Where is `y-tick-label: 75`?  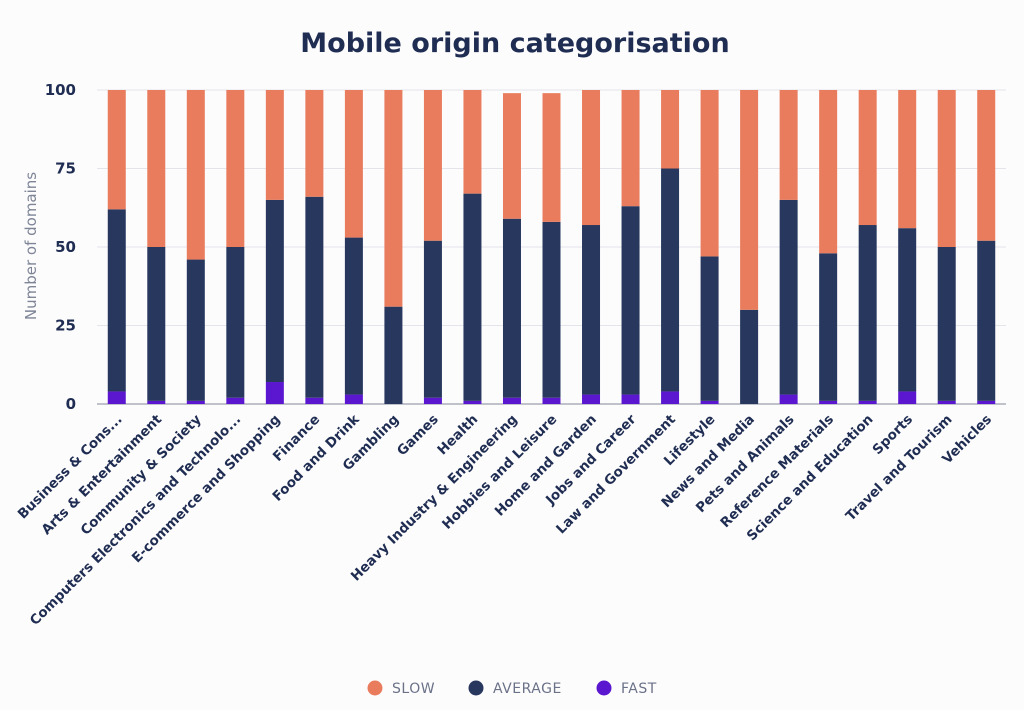 y-tick-label: 75 is located at coordinates (65, 169).